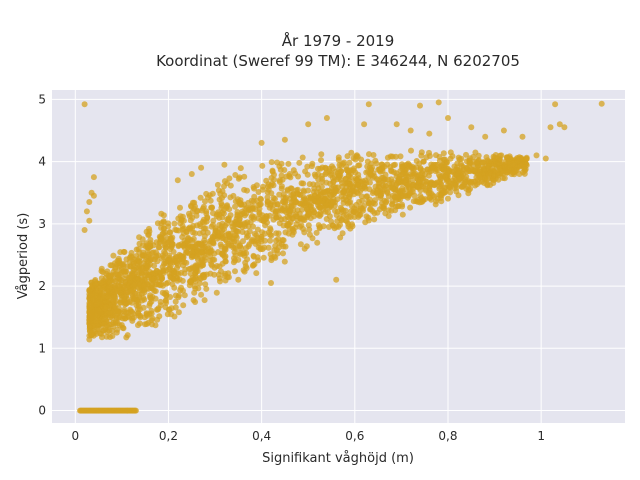 This screenshot has height=480, width=640. I want to click on x-tick-label: 0, so click(75, 436).